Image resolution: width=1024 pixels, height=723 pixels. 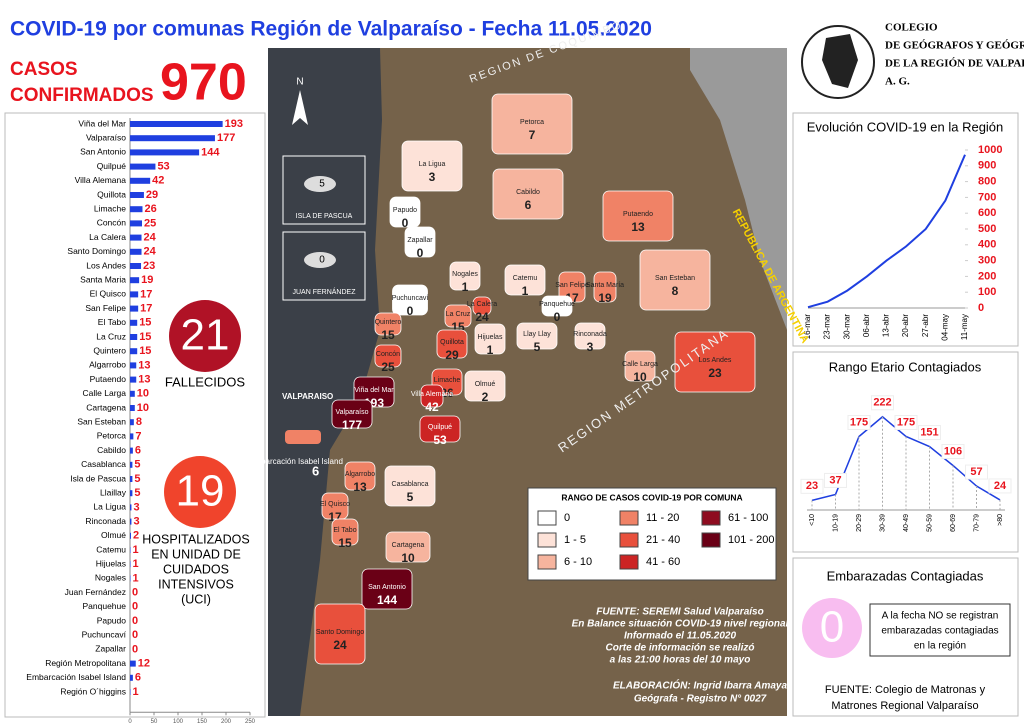 I want to click on inset-name: ISLA DE PASCUA, so click(x=324, y=216).